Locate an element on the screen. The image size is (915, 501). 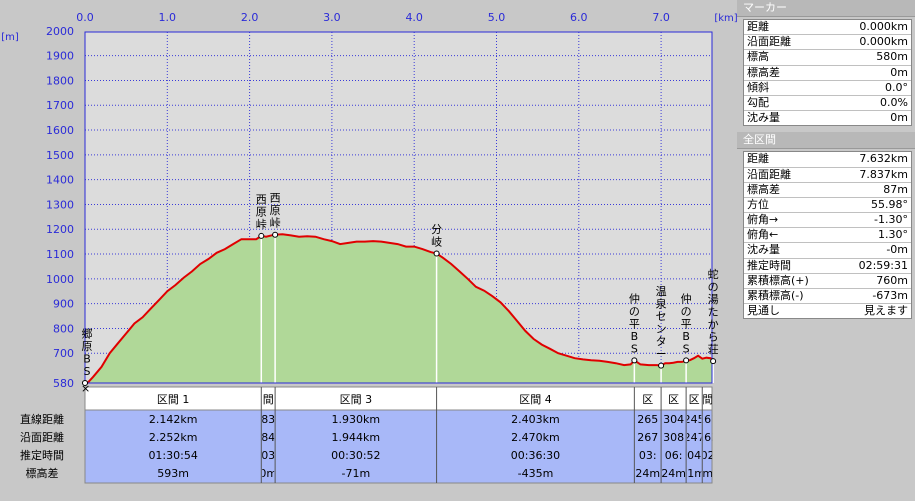
total-row: 累積標高(+) 760m is located at coordinates (827, 281).